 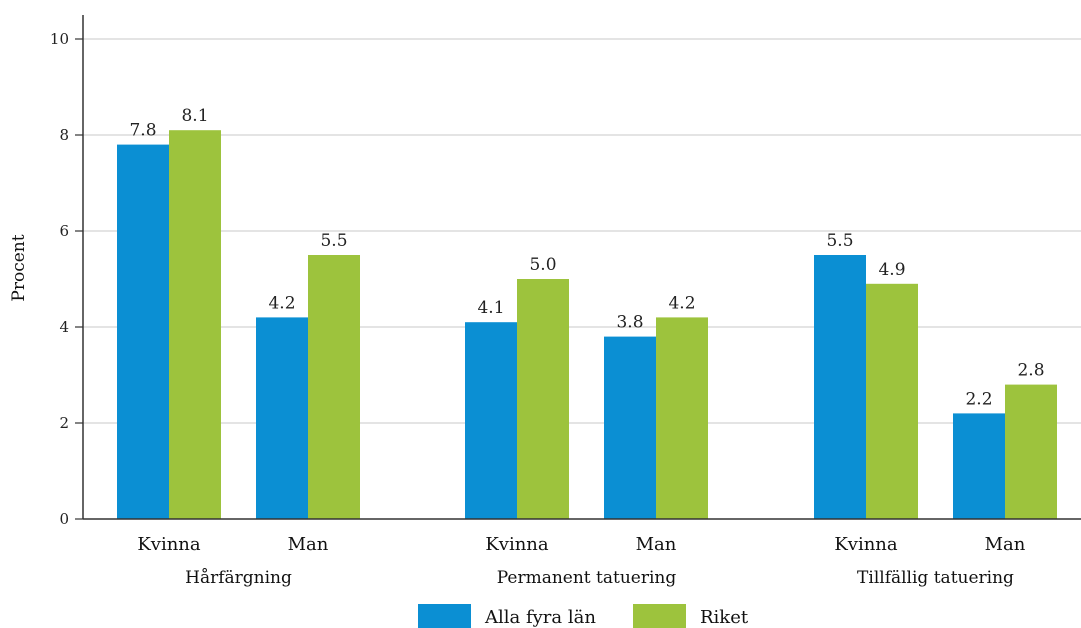 I want to click on x-group-label: Hårfärgning, so click(x=238, y=578).